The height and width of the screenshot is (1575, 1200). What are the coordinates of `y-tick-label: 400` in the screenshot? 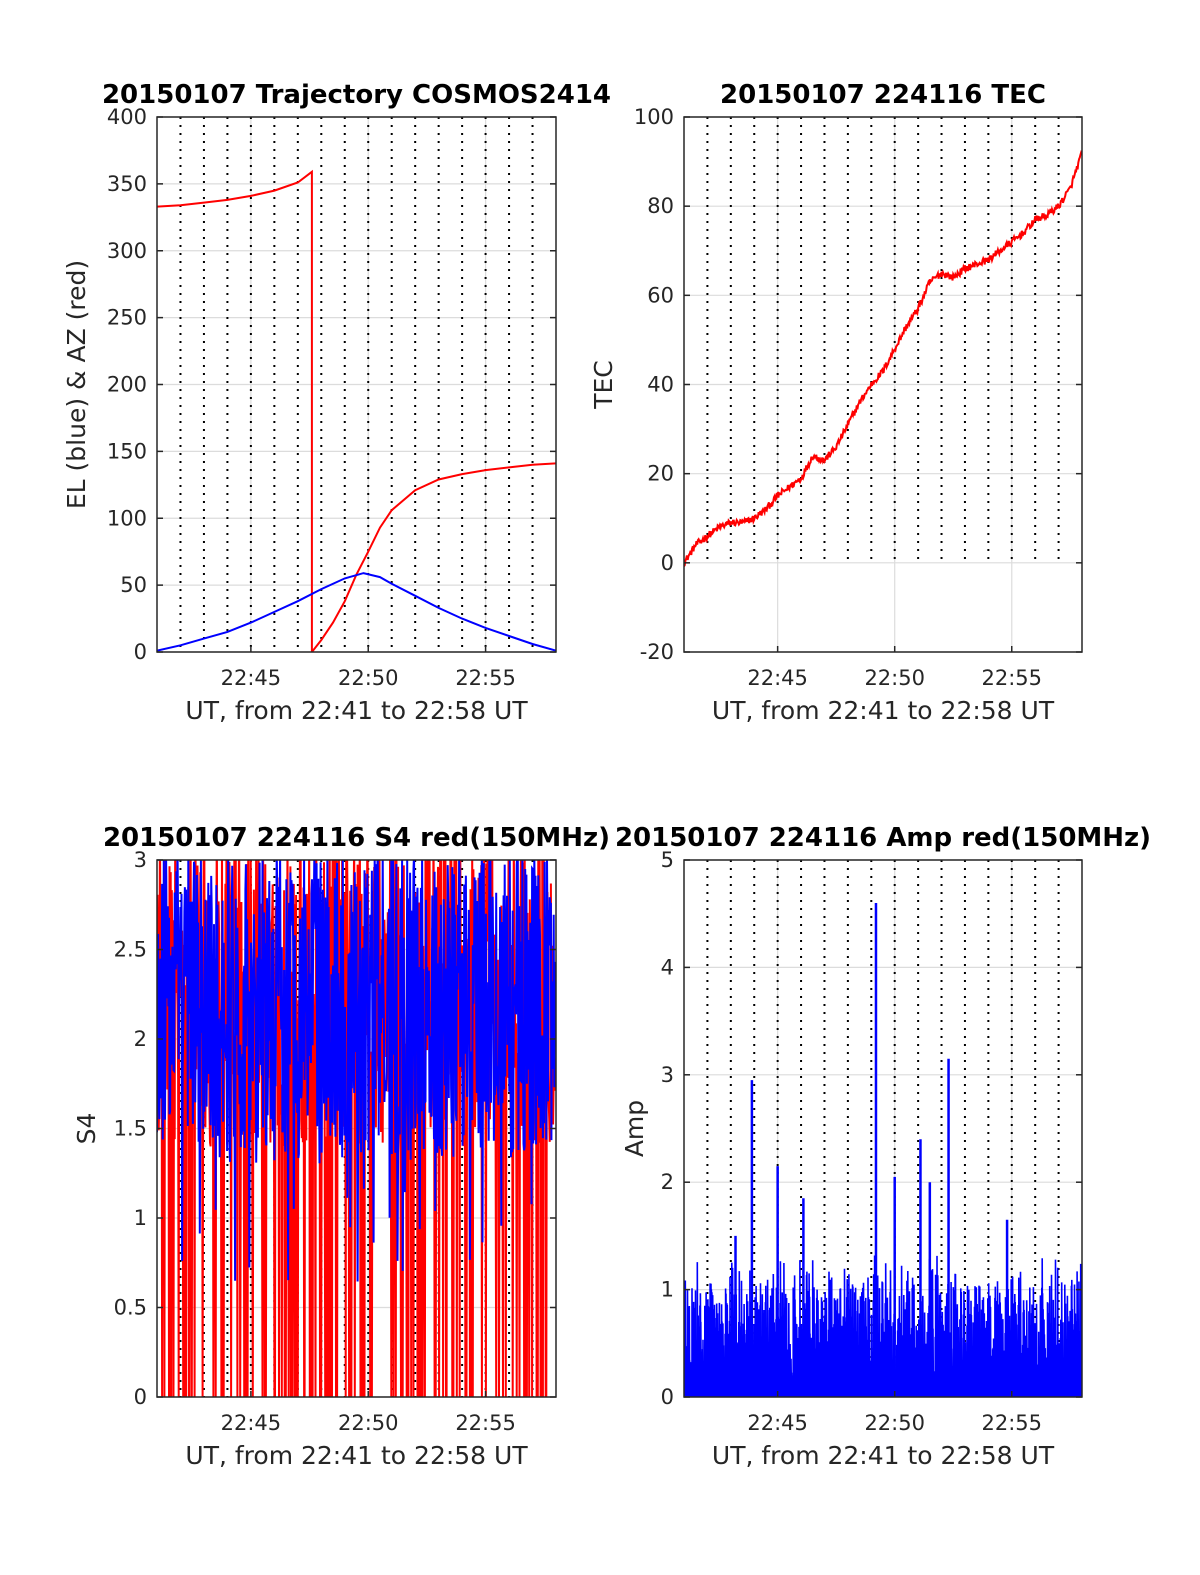 It's located at (127, 117).